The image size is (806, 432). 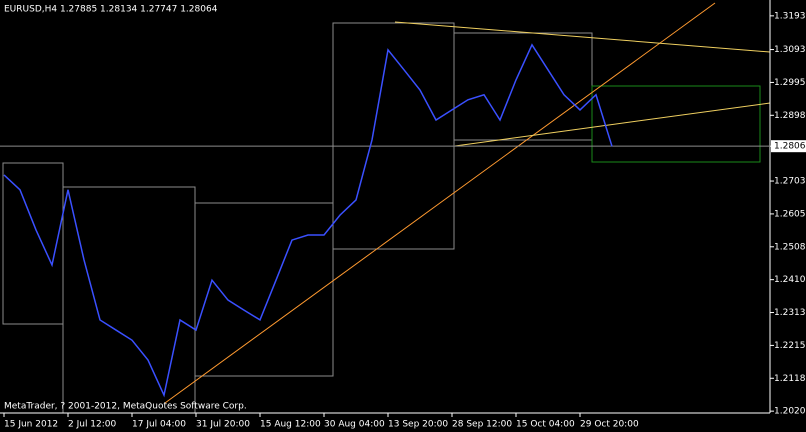 I want to click on y-tick-label: 1.21180, so click(x=790, y=379).